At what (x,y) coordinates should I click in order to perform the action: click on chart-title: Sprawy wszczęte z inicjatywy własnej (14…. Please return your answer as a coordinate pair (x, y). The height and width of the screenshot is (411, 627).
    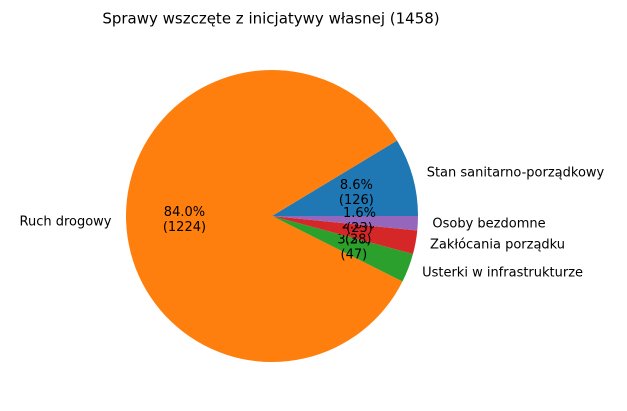
    Looking at the image, I should click on (270, 19).